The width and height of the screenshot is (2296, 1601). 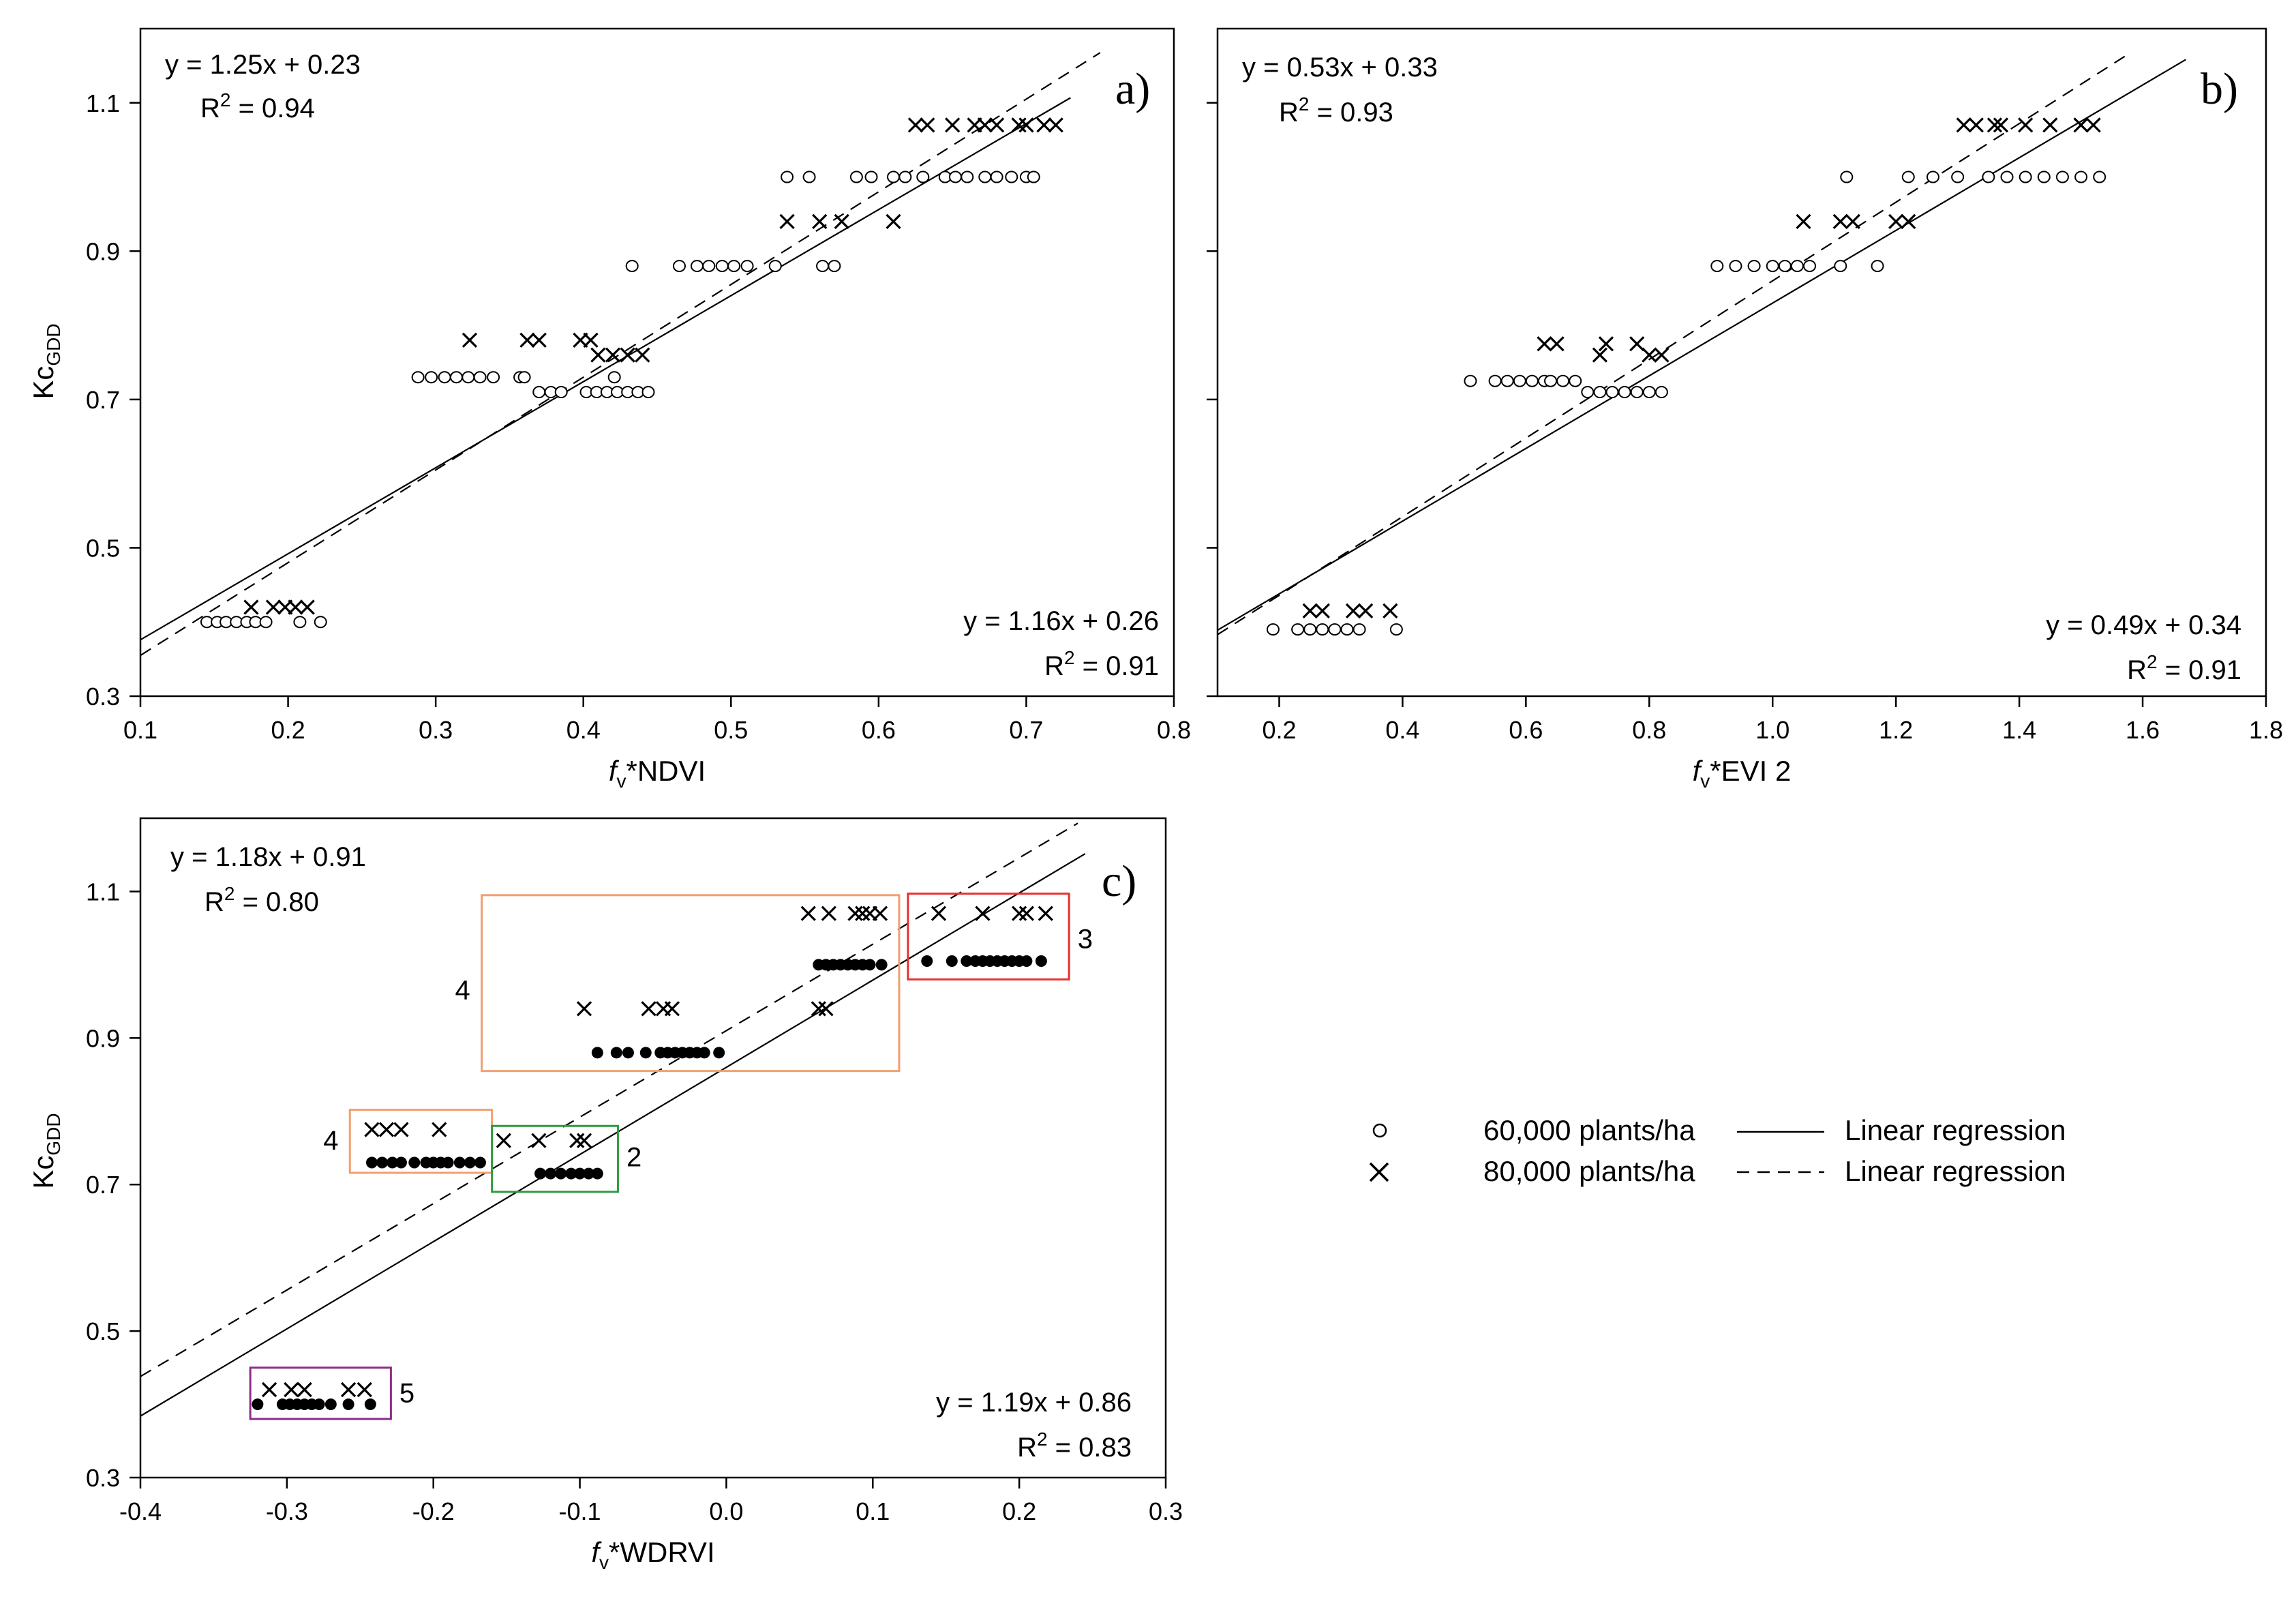 I want to click on equation-80k: y = 0.53x + 0.33, so click(x=1340, y=68).